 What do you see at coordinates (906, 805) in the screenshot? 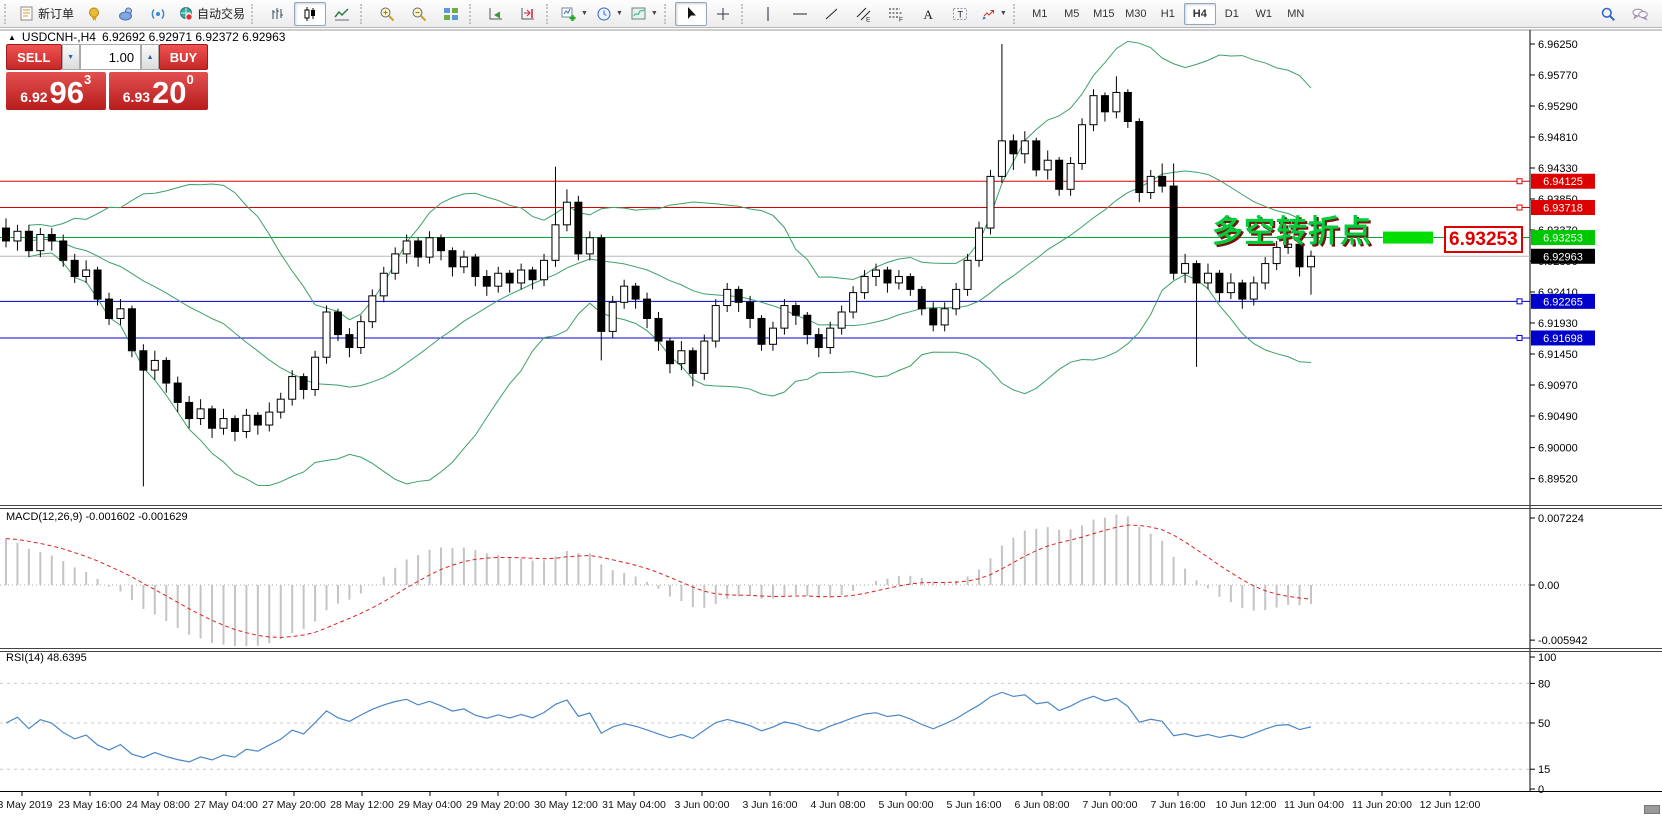
I see `svg-text: 5 Jun 00:00` at bounding box center [906, 805].